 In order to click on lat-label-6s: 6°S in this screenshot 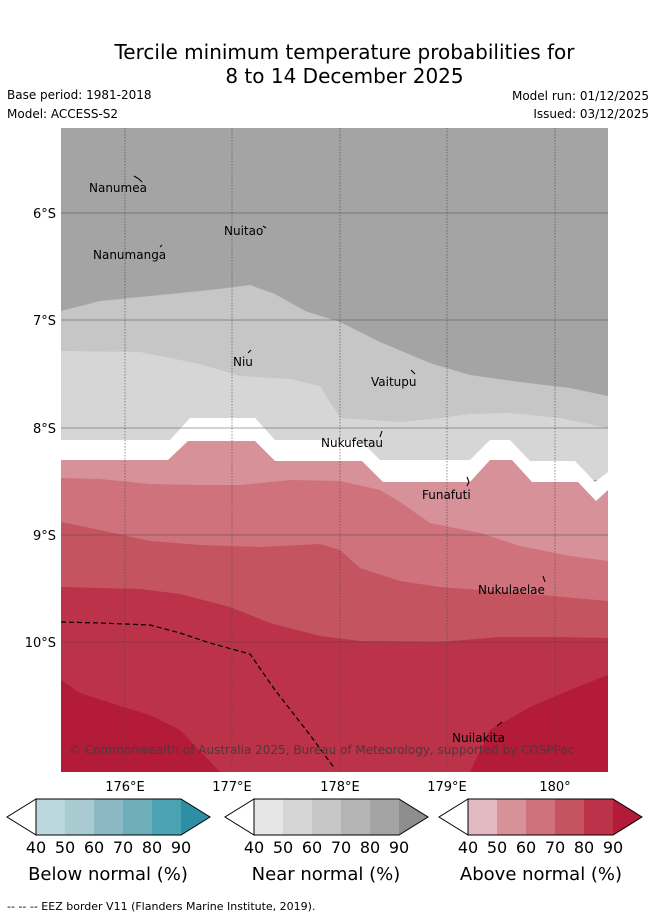, I will do `click(44, 214)`.